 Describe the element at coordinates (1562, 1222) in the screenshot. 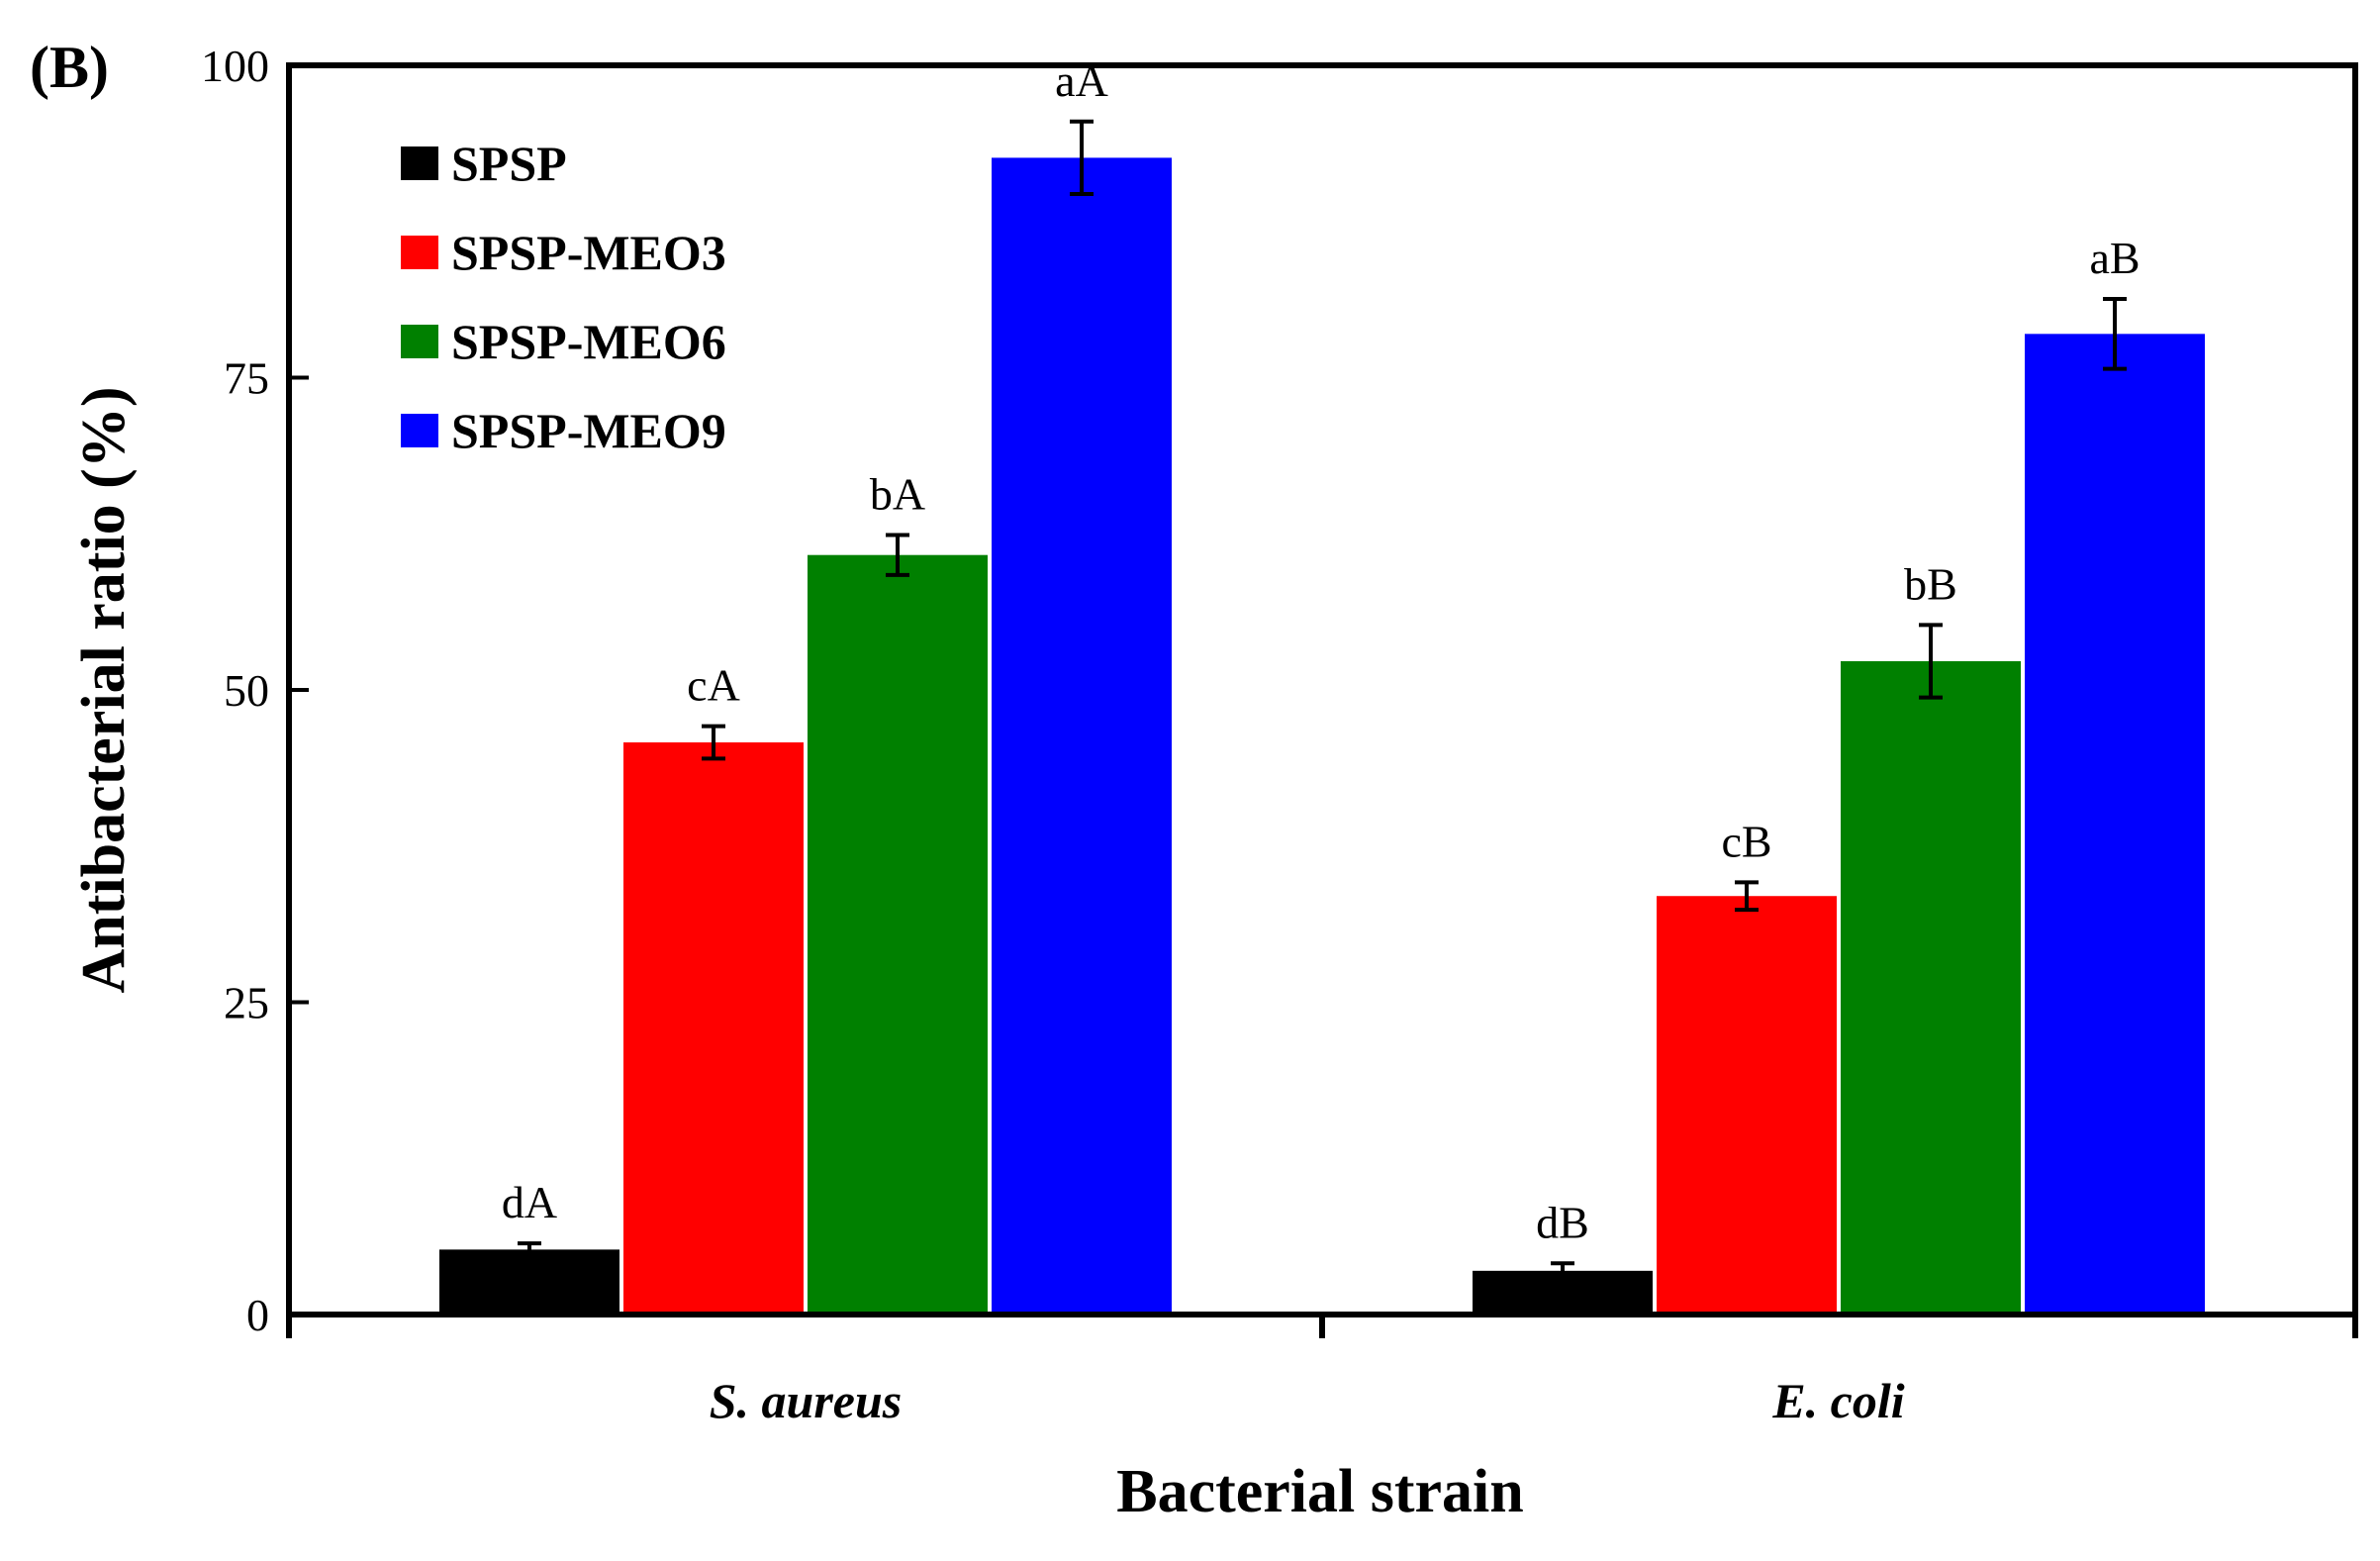

I see `significance-label: dB` at that location.